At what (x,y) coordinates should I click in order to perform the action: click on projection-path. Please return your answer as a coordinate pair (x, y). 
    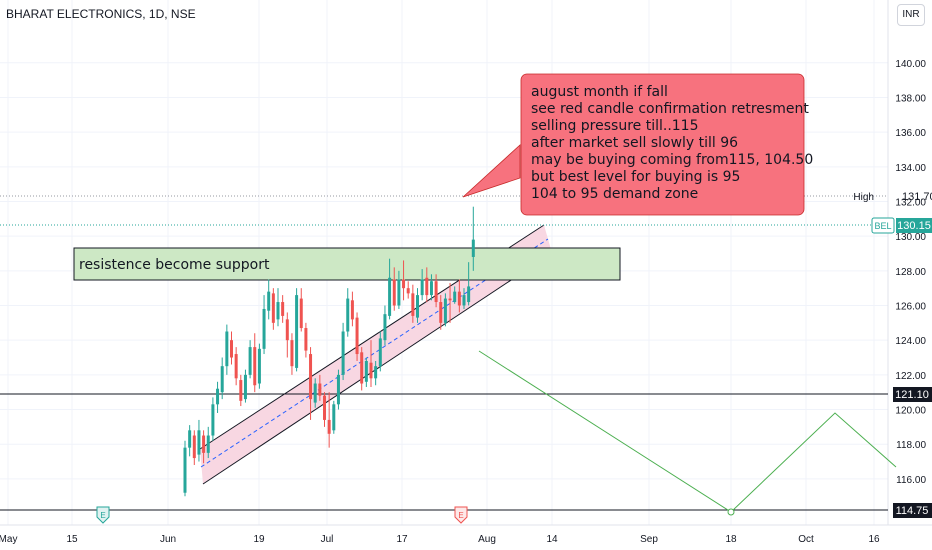
    Looking at the image, I should click on (687, 431).